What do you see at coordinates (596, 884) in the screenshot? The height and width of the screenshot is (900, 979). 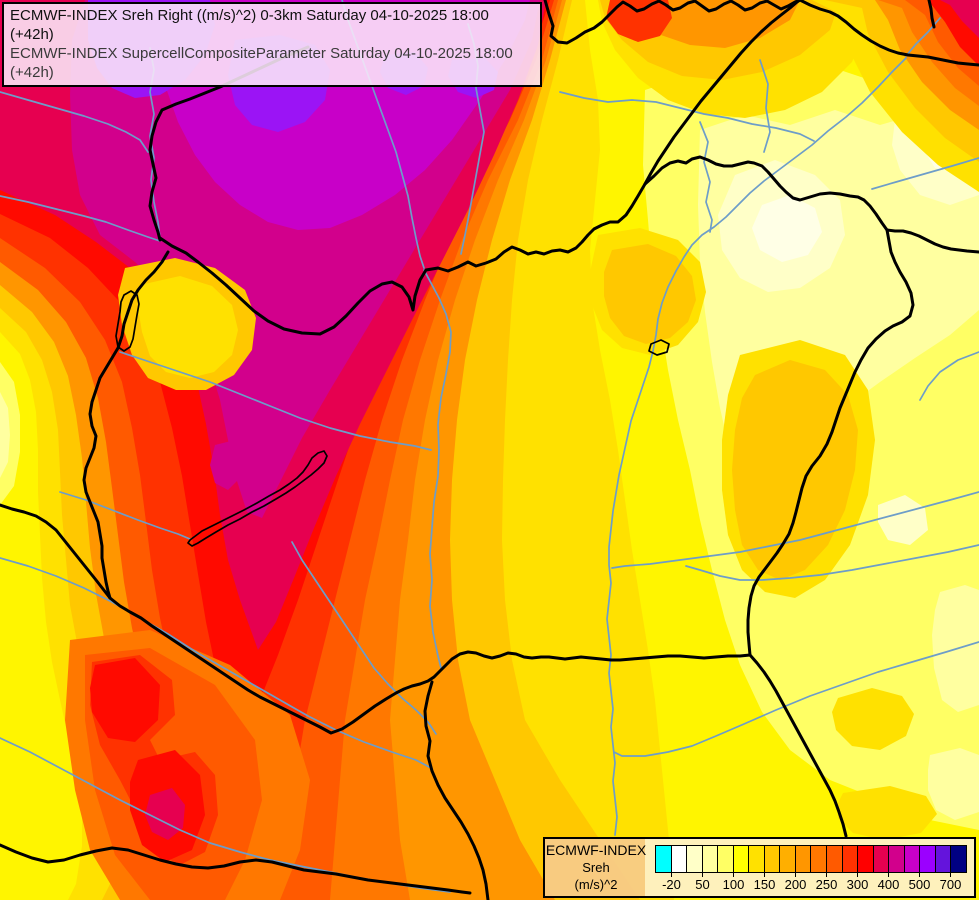 I see `legend-unit: (m/s)^2` at bounding box center [596, 884].